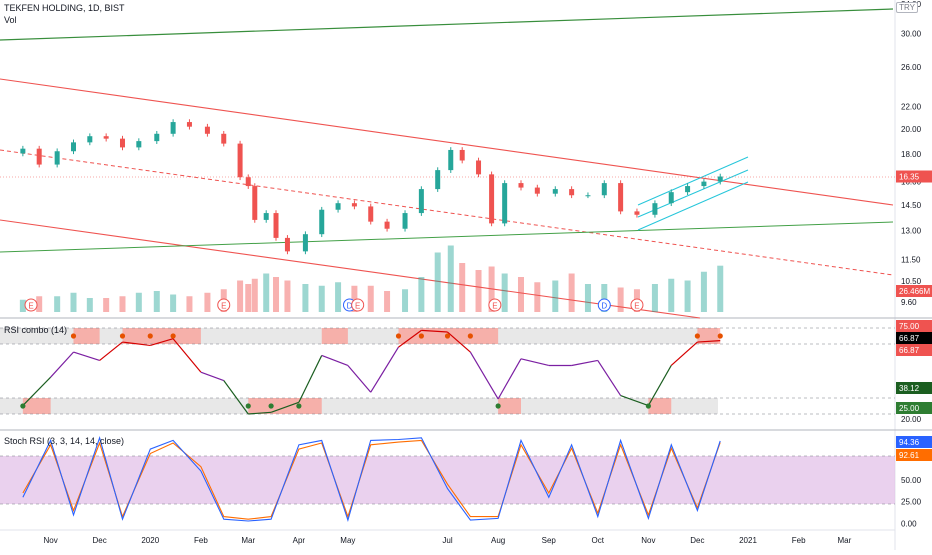 This screenshot has width=932, height=555. What do you see at coordinates (909, 388) in the screenshot?
I see `rsi-value-tag-text: 38.12` at bounding box center [909, 388].